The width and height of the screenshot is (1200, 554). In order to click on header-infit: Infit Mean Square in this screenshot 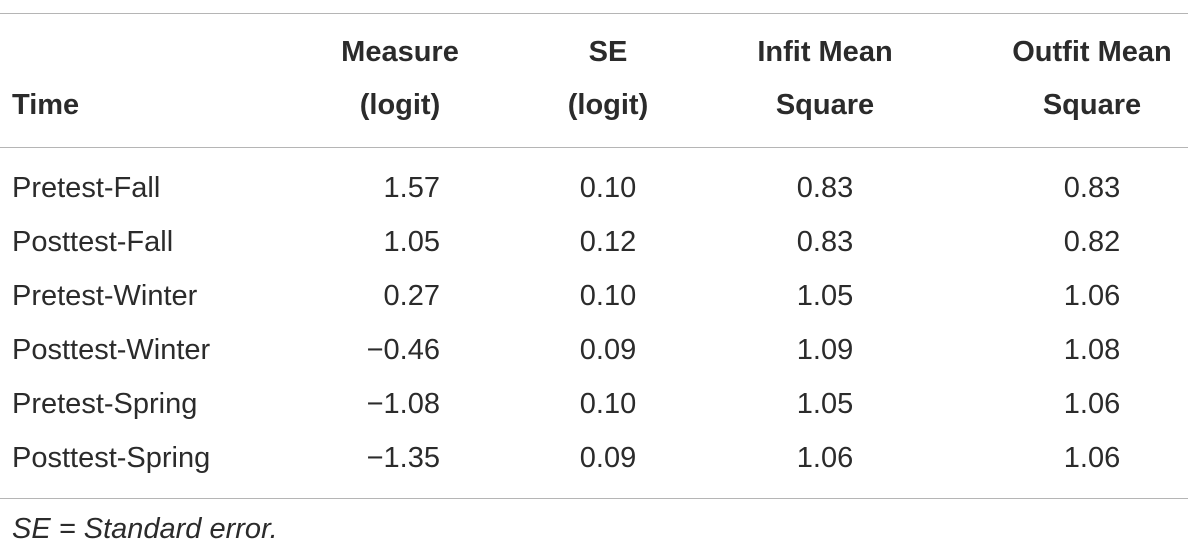, I will do `click(825, 79)`.